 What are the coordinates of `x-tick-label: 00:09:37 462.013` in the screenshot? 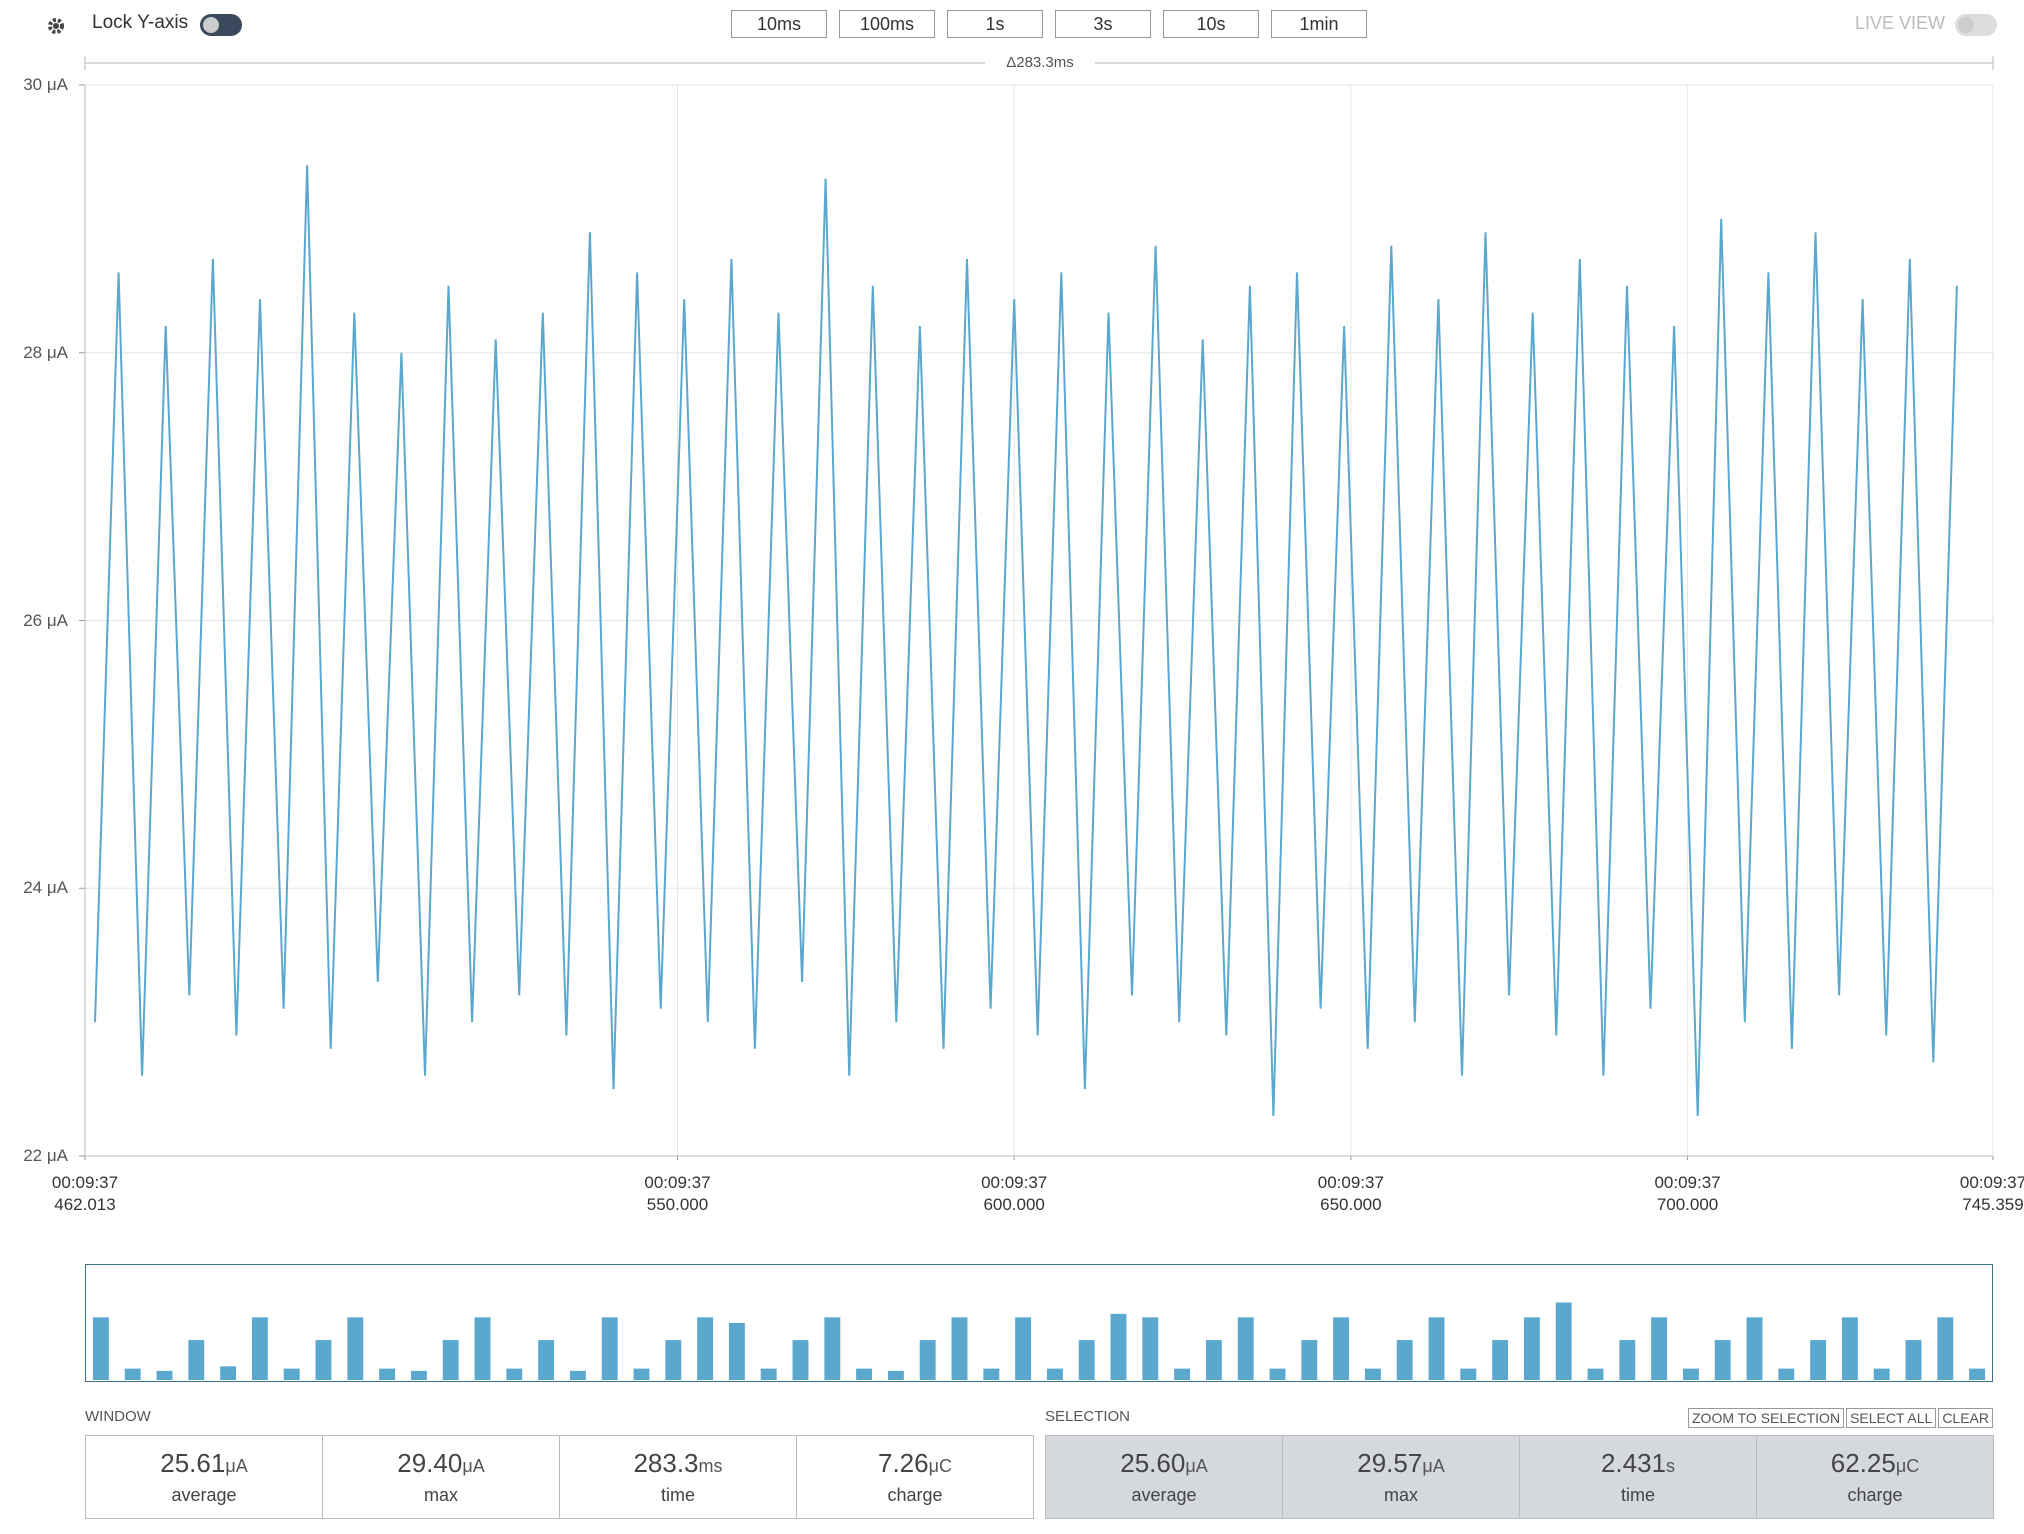 It's located at (85, 1193).